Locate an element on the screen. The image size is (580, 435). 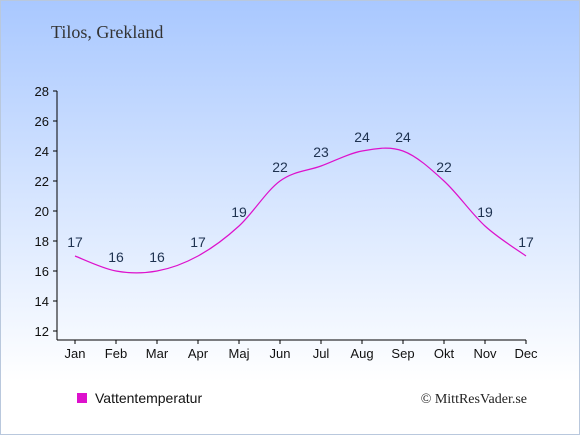
x-tick-label: Dec is located at coordinates (526, 353).